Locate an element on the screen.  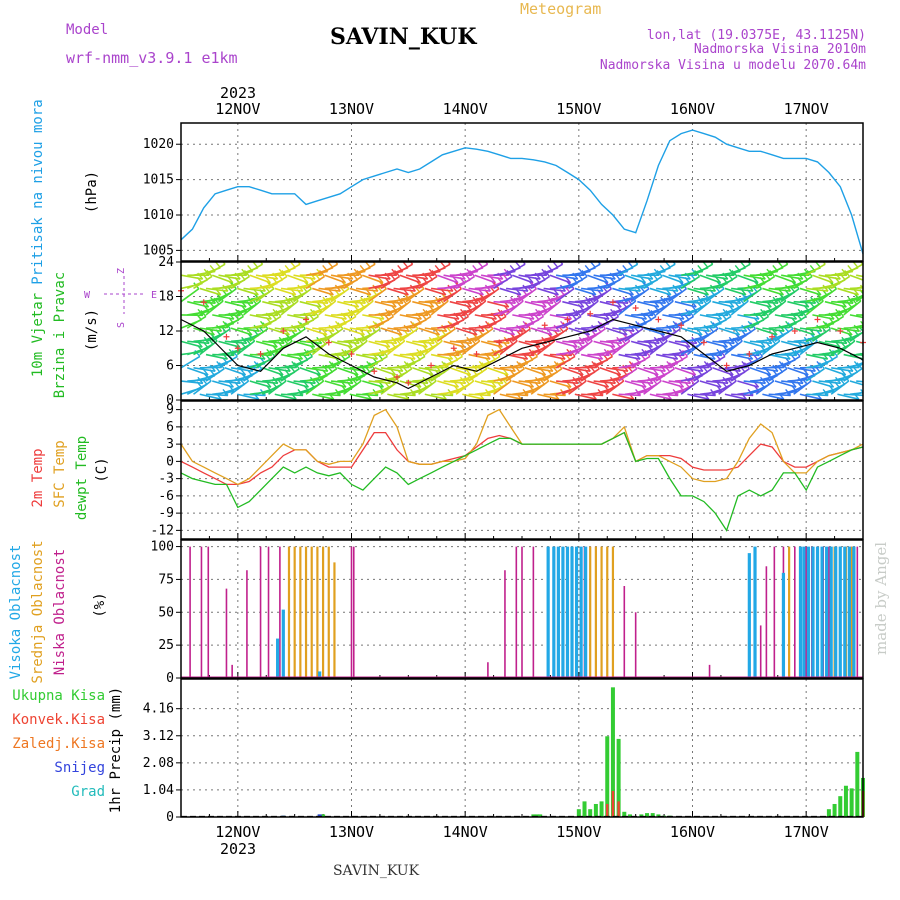
precip-legend-item: Ukupna Kisa is located at coordinates (58, 696).